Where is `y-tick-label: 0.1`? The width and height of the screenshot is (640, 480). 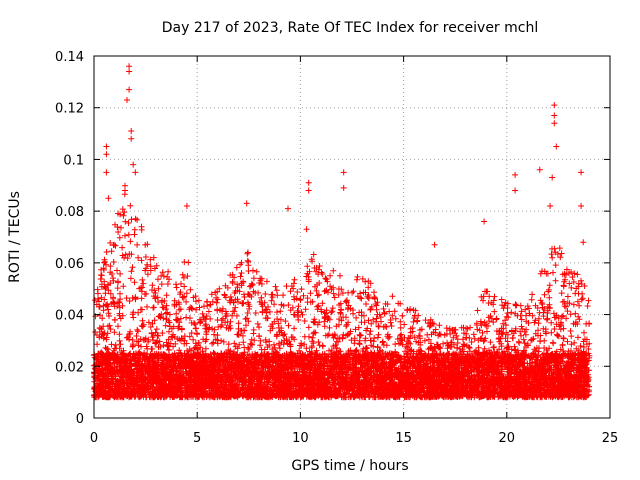 y-tick-label: 0.1 is located at coordinates (73, 160).